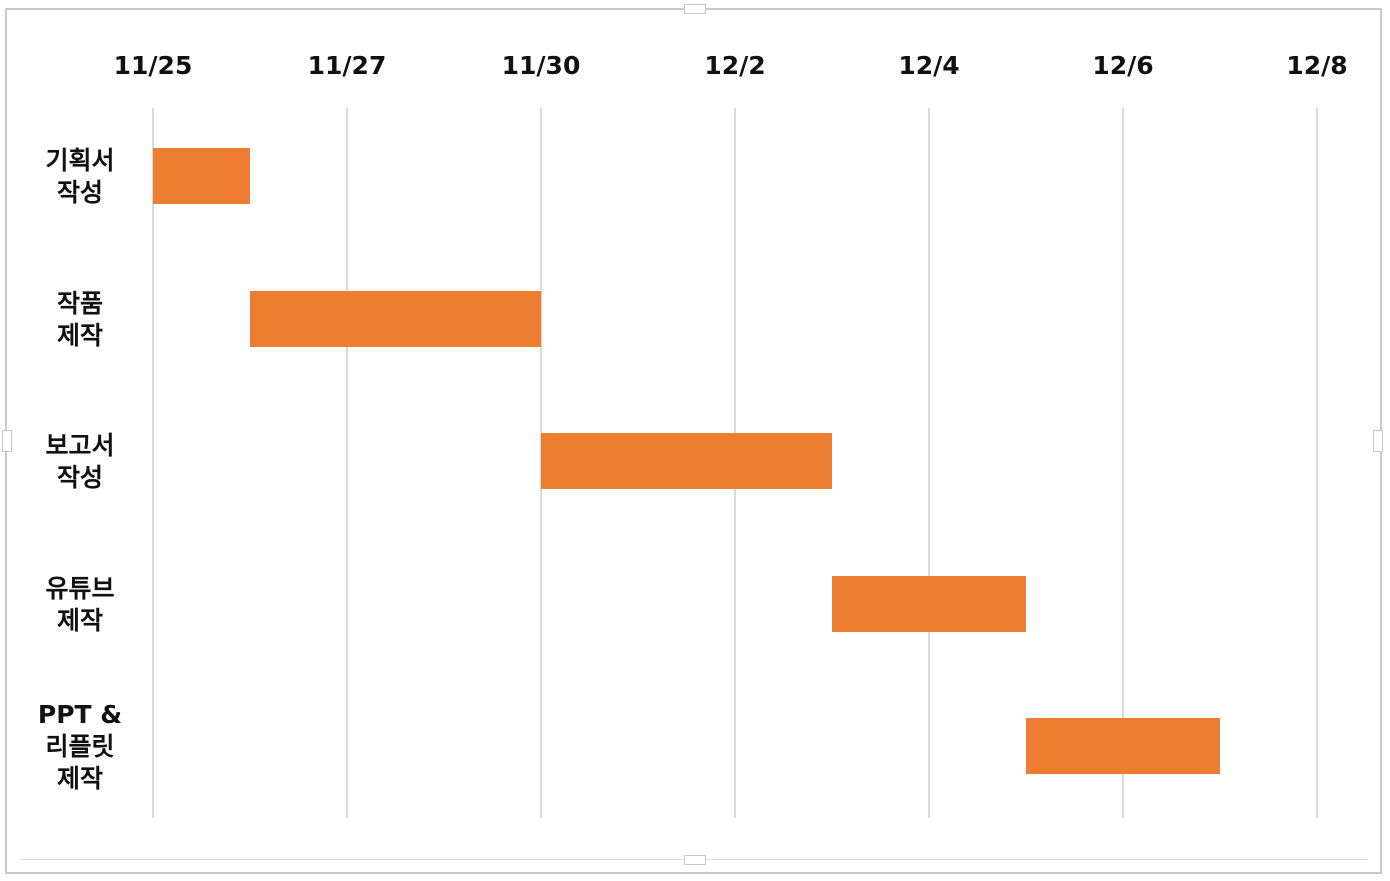 The height and width of the screenshot is (881, 1390). What do you see at coordinates (79, 160) in the screenshot?
I see `task-label-line: 기획서` at bounding box center [79, 160].